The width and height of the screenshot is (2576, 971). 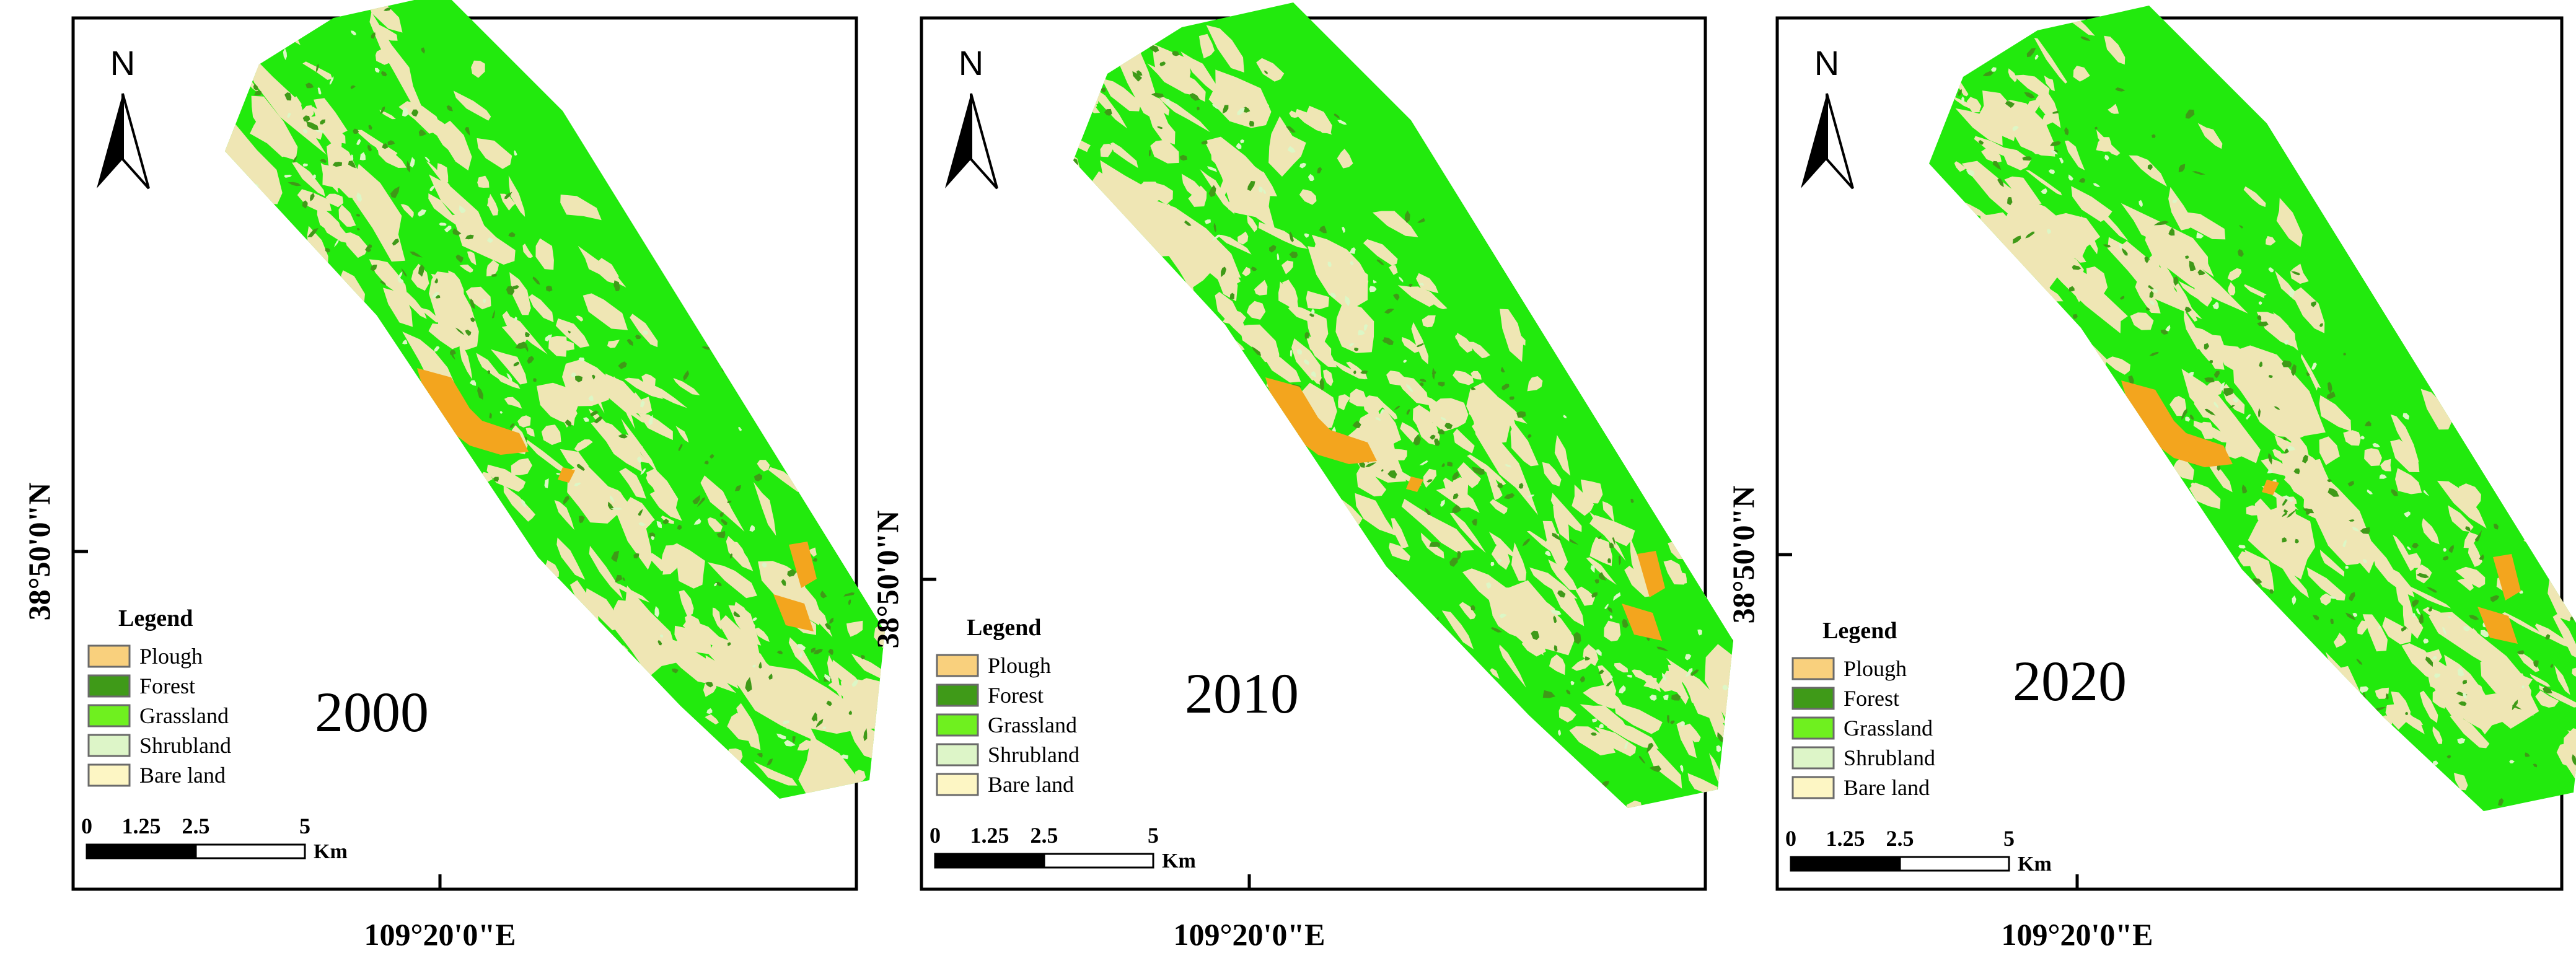 I want to click on plough-area, so click(x=2271, y=487).